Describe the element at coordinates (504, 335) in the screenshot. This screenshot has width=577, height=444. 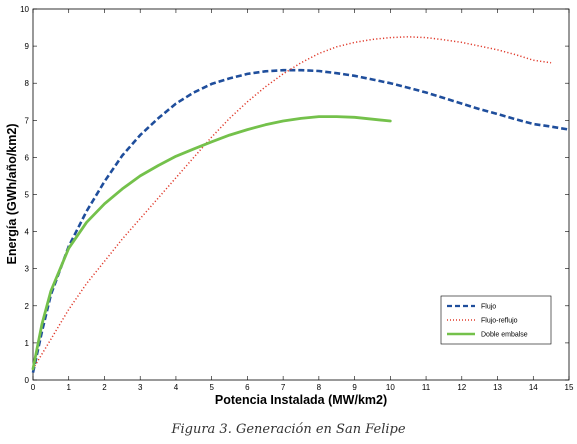
I see `legend-label-doble-embalse: Doble embalse` at that location.